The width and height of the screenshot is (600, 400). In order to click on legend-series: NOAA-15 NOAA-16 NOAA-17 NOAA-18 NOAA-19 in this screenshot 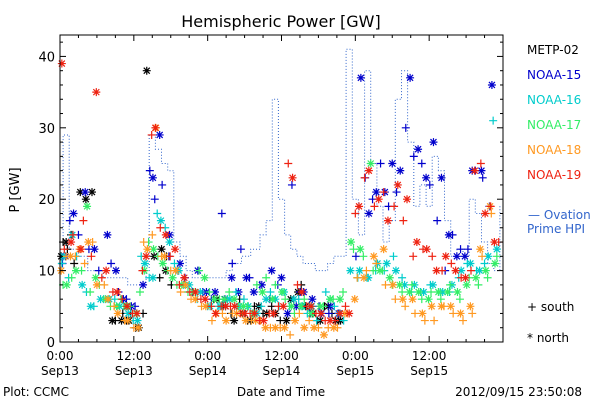, I will do `click(554, 125)`.